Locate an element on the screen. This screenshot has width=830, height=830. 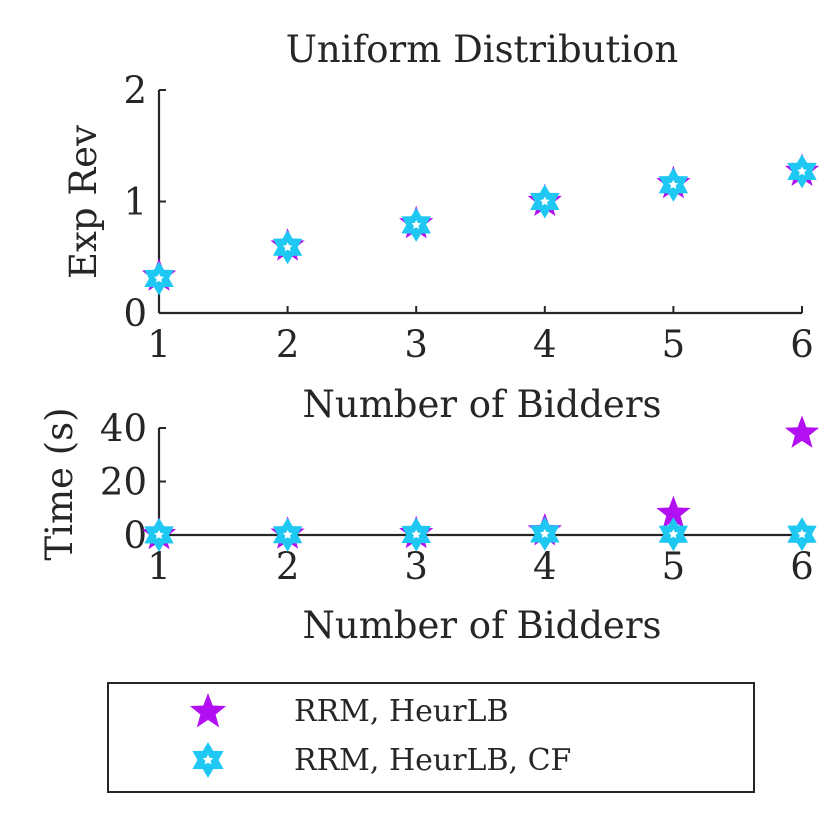
y-axis-label-exp-rev: Exp Rev is located at coordinates (83, 202).